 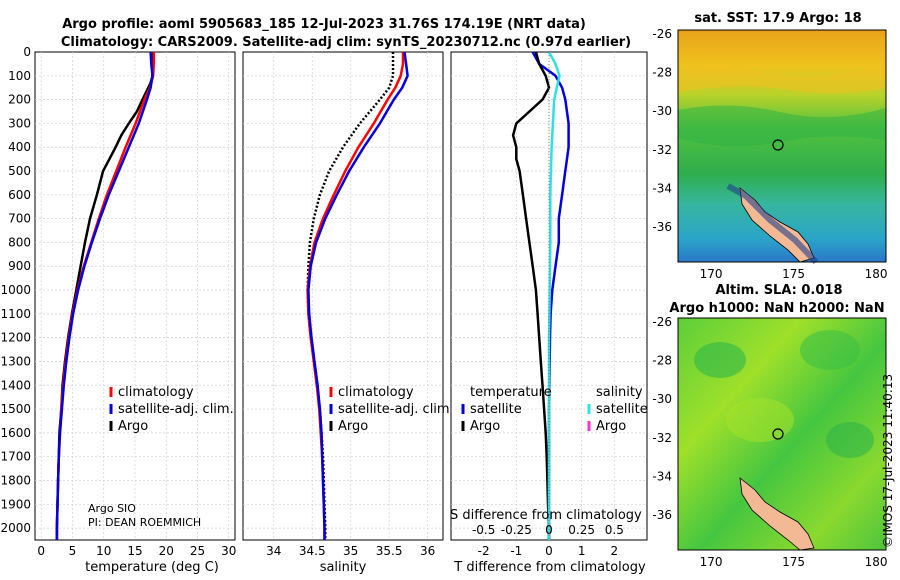 I want to click on y-tick-label: 1600, so click(x=15, y=433).